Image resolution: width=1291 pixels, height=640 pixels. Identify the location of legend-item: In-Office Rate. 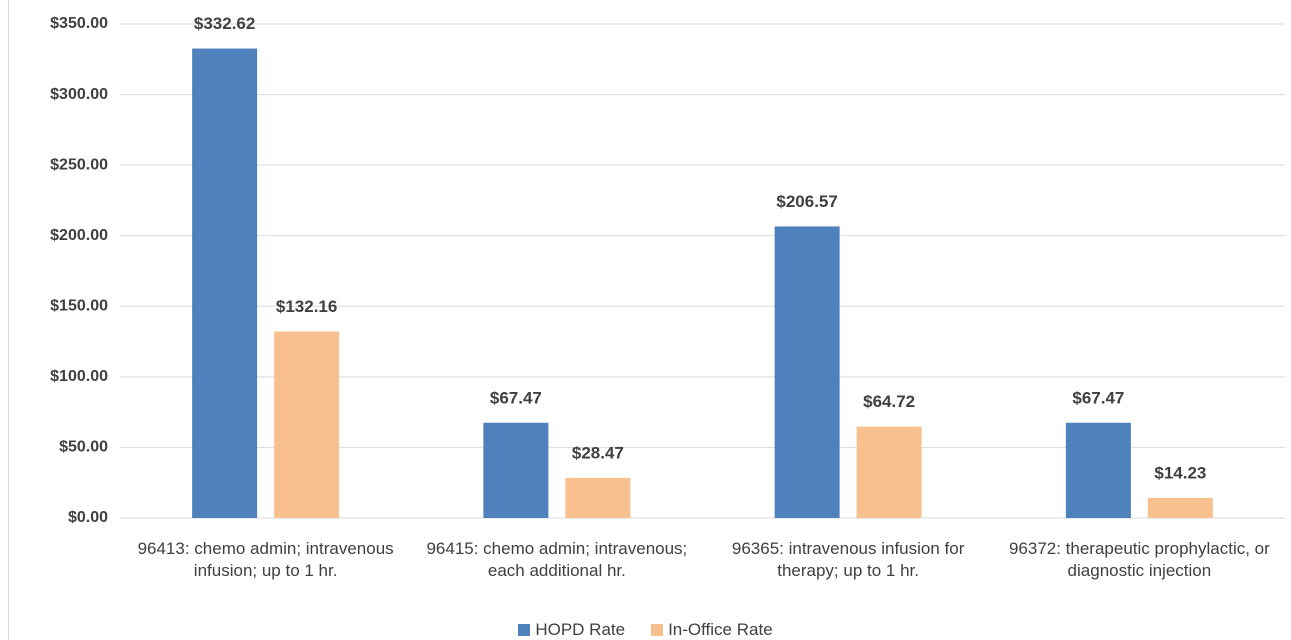
(712, 630).